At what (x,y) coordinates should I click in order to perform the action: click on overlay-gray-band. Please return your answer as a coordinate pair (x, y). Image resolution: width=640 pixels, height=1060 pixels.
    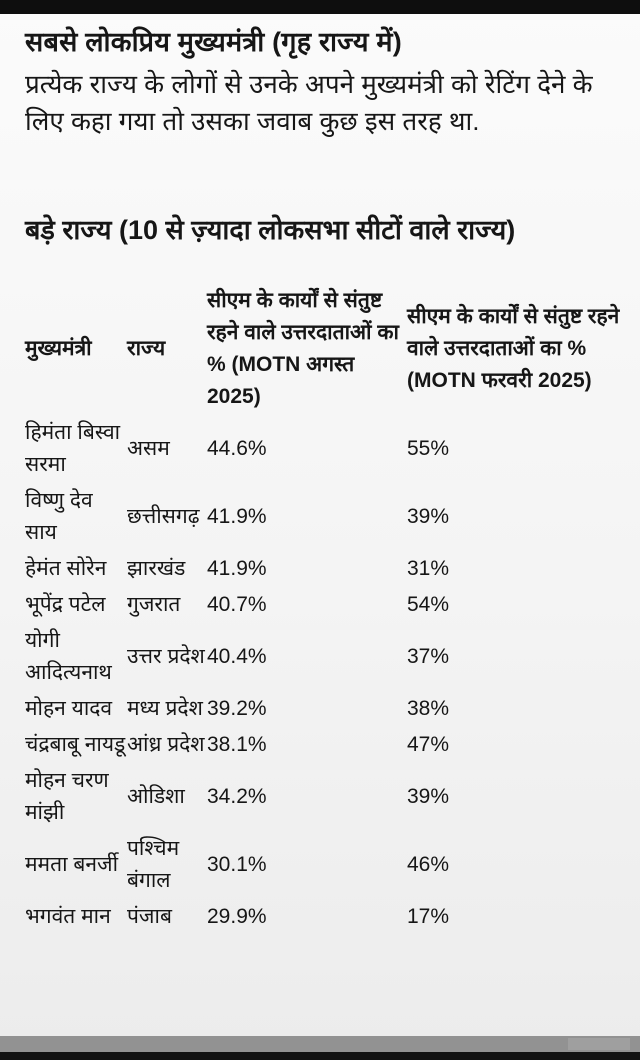
    Looking at the image, I should click on (320, 1044).